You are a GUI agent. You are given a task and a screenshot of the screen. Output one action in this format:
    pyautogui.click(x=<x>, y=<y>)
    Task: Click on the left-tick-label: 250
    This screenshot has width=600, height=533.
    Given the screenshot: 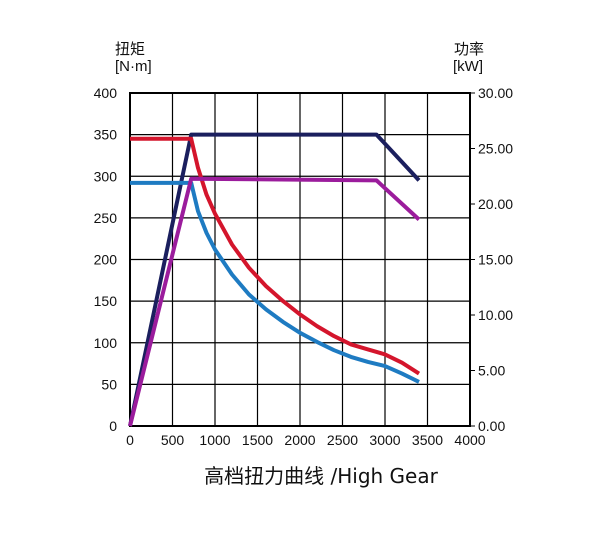 What is the action you would take?
    pyautogui.click(x=106, y=218)
    